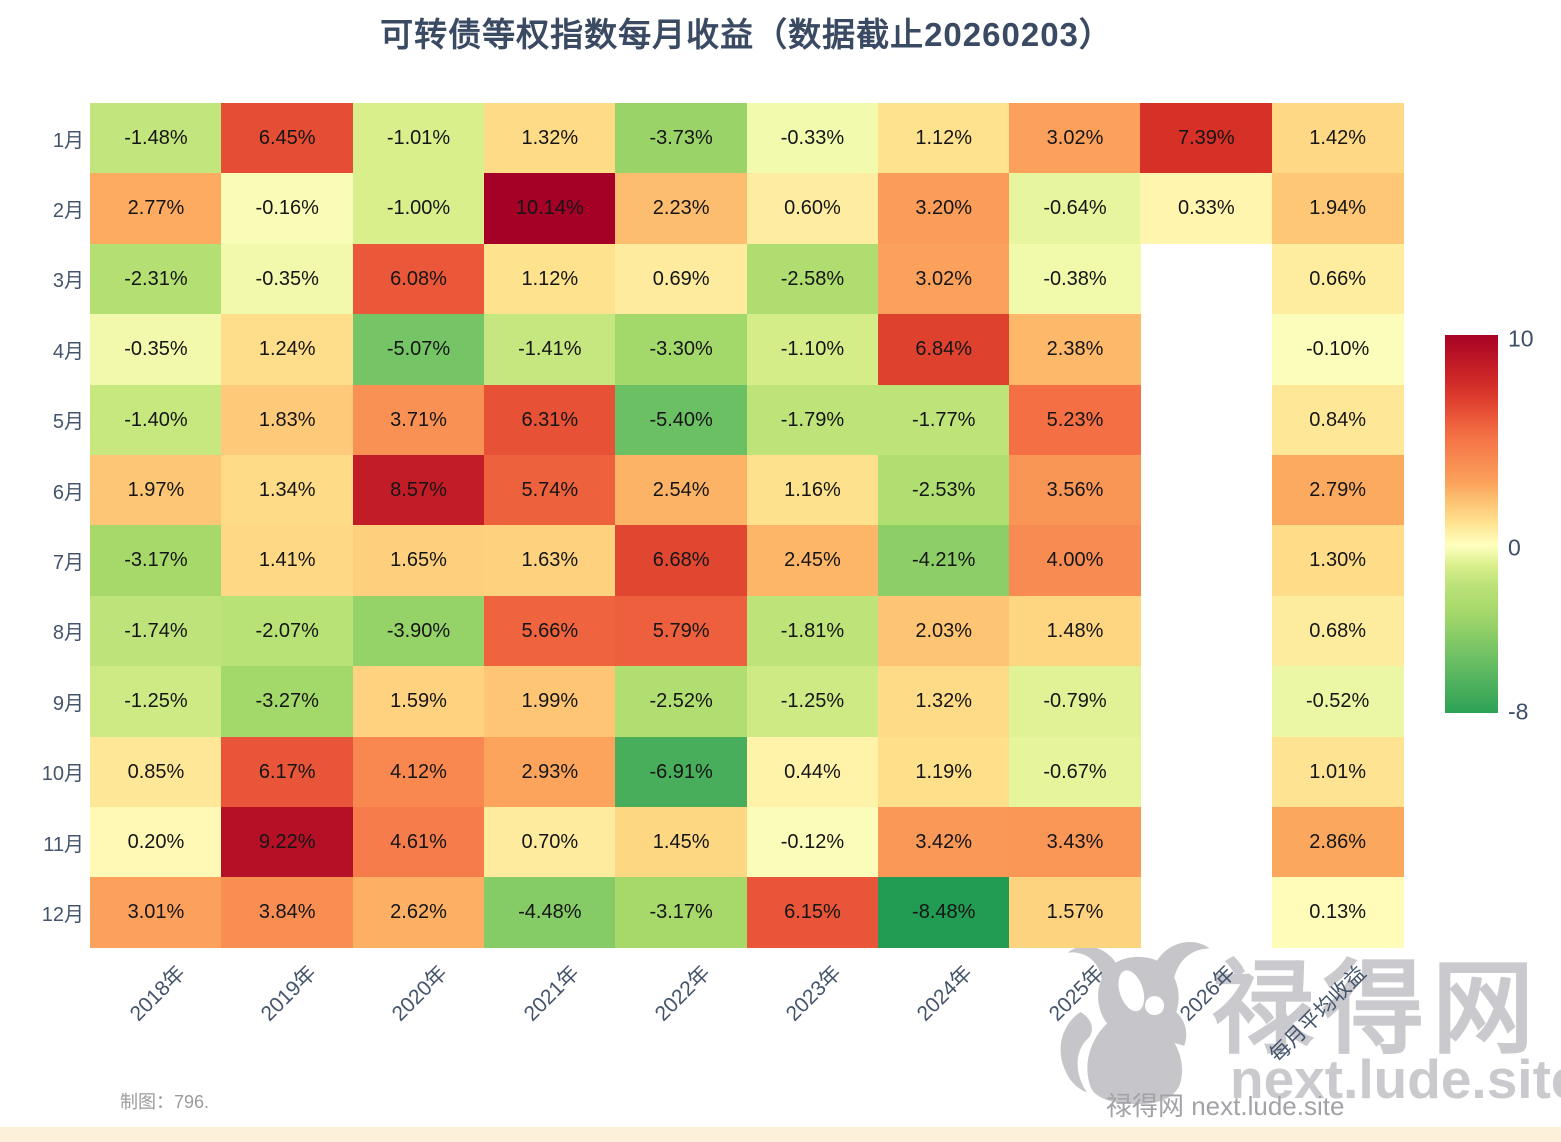 This screenshot has height=1142, width=1561. Describe the element at coordinates (812, 842) in the screenshot. I see `heatmap-cell: -0.12%` at that location.